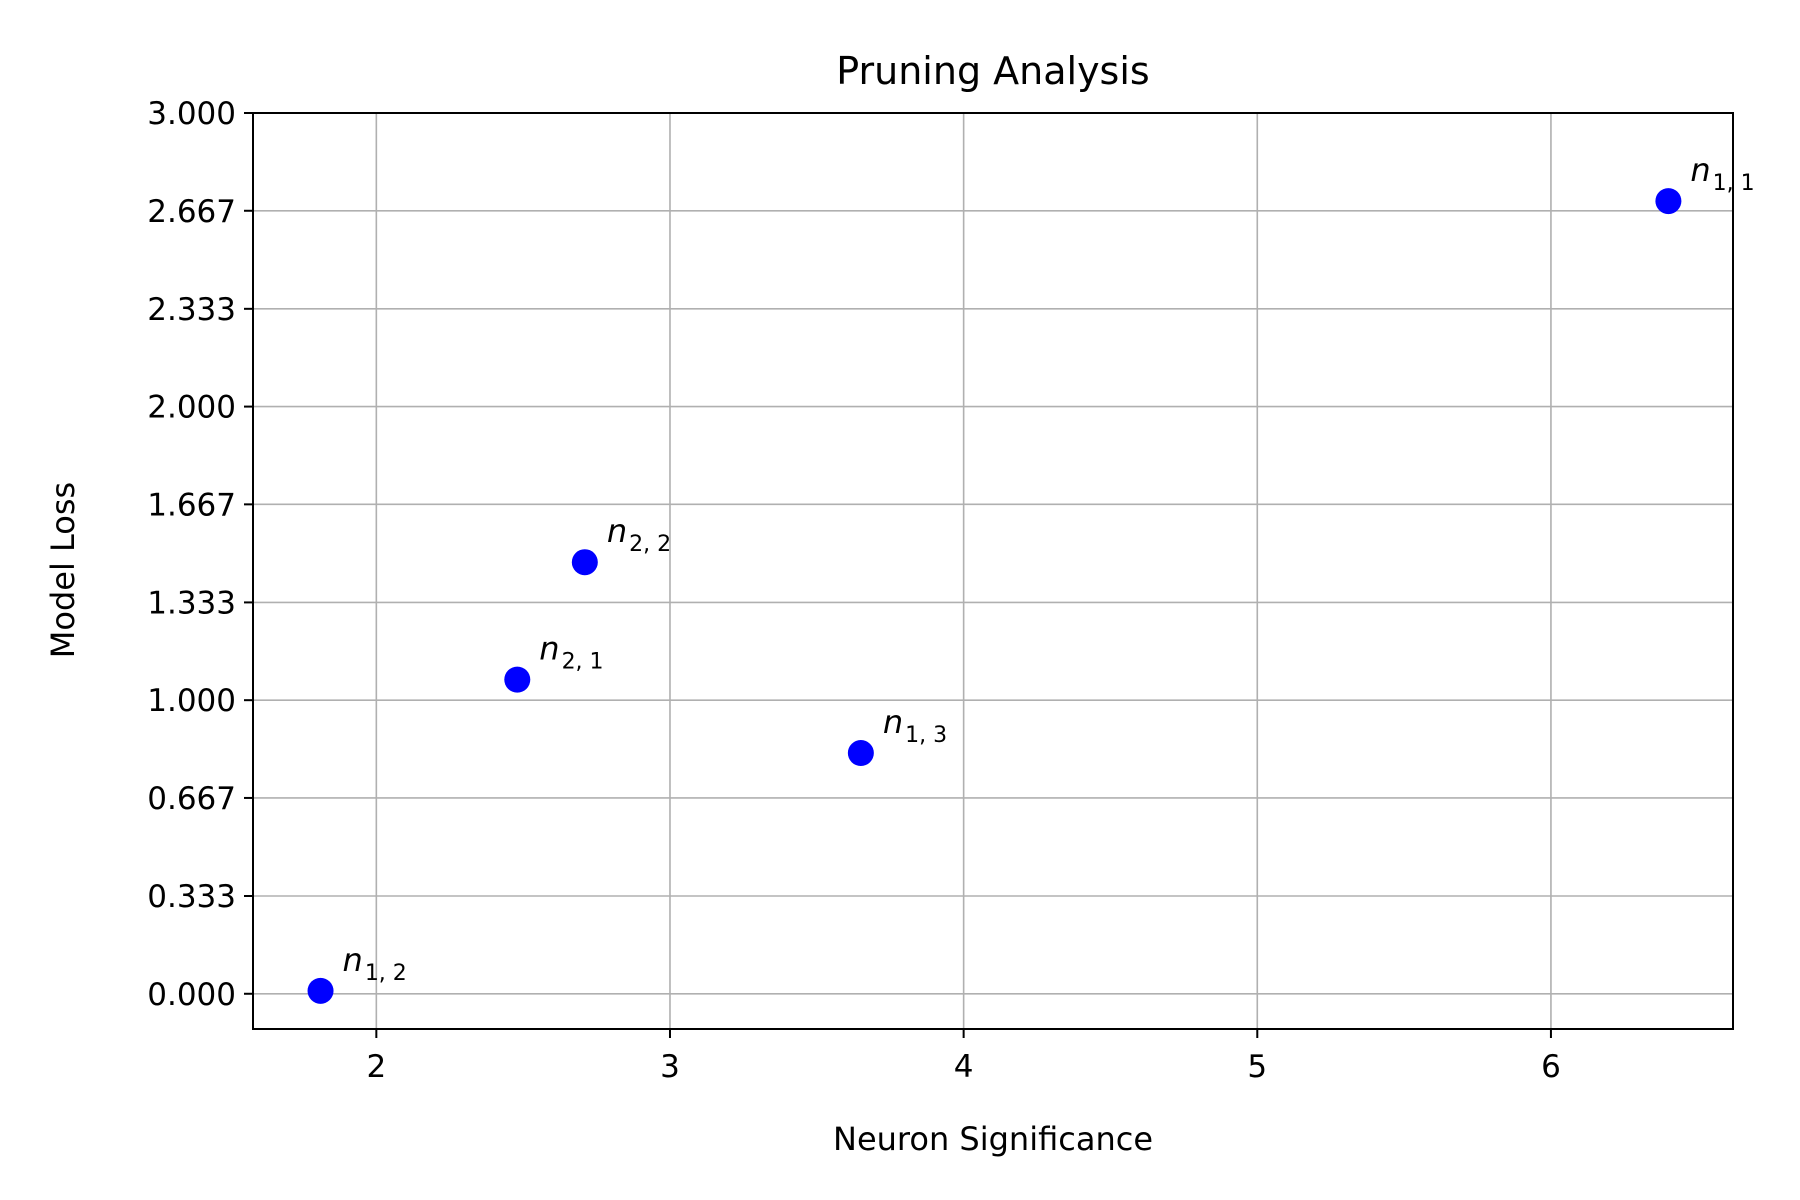 This screenshot has width=1800, height=1200. I want to click on y-tick-label: 0.667, so click(191, 799).